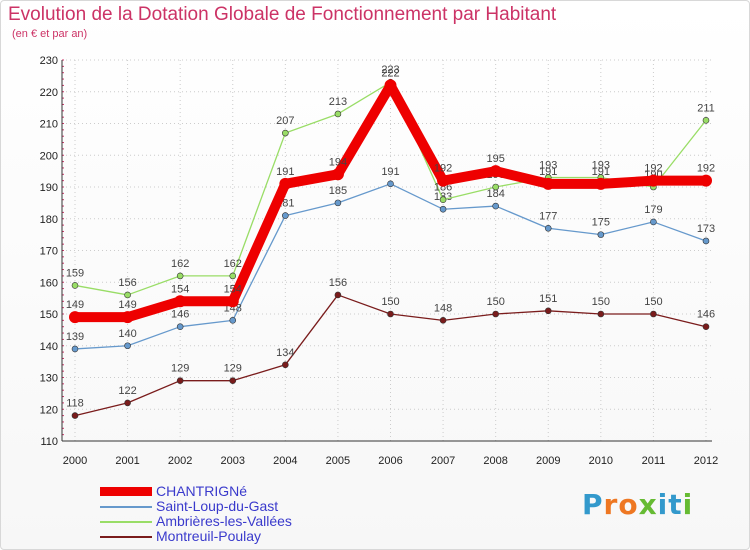 The width and height of the screenshot is (750, 550). What do you see at coordinates (548, 461) in the screenshot?
I see `x-tick-label: 2009` at bounding box center [548, 461].